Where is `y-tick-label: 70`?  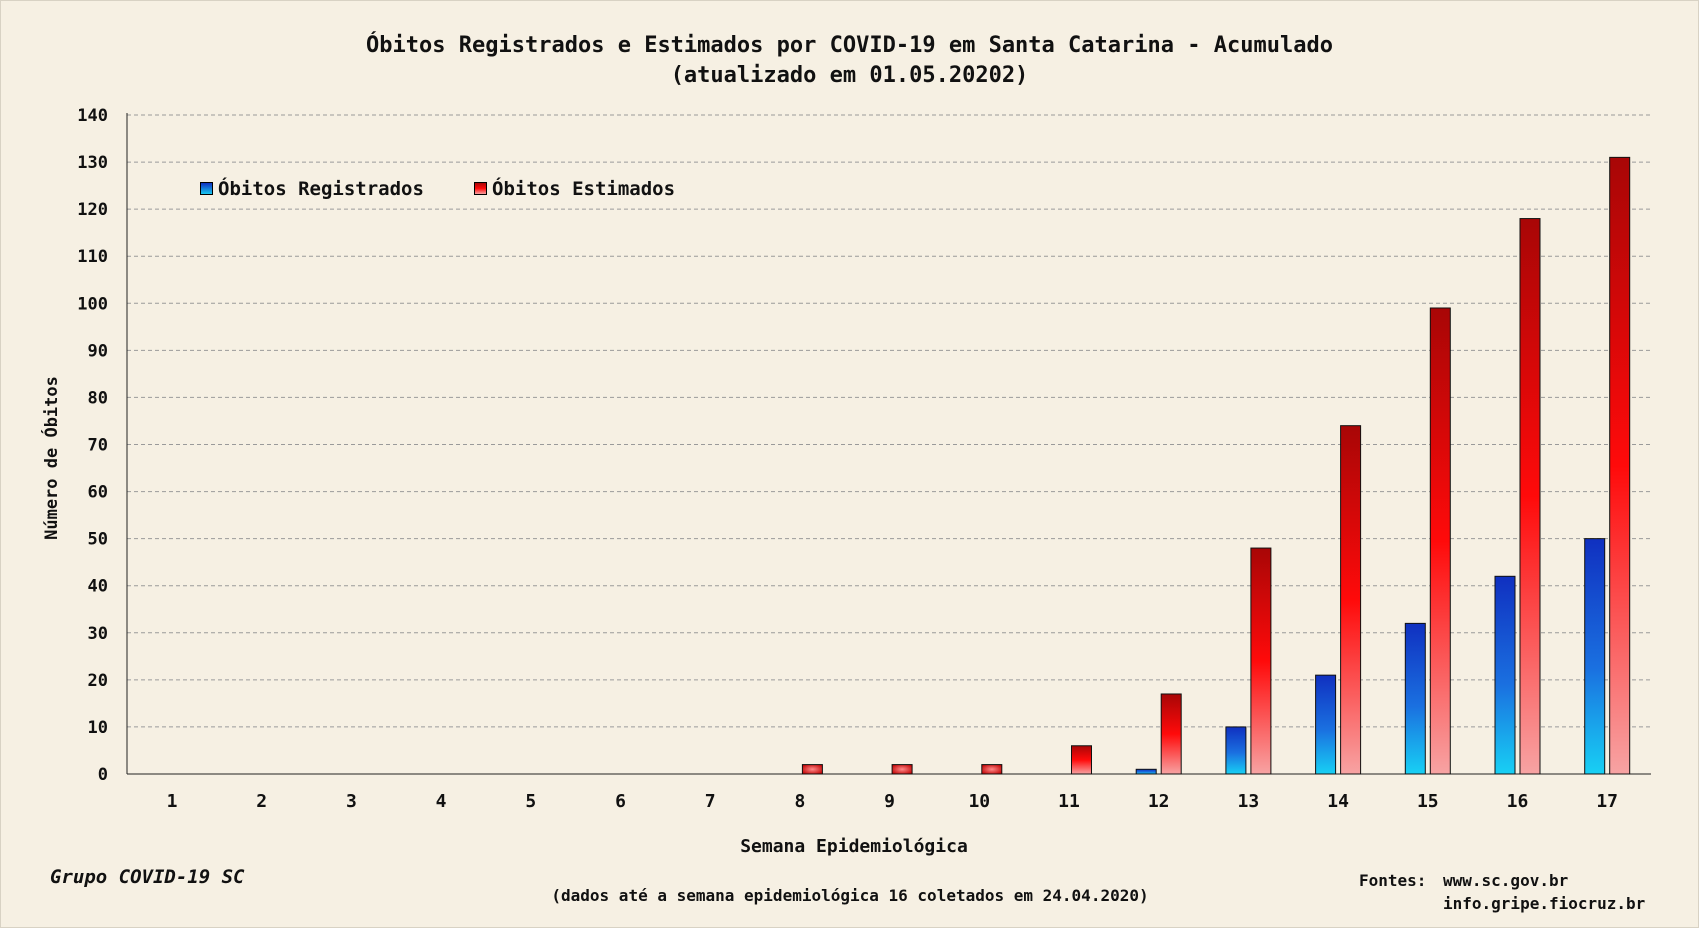
y-tick-label: 70 is located at coordinates (98, 446).